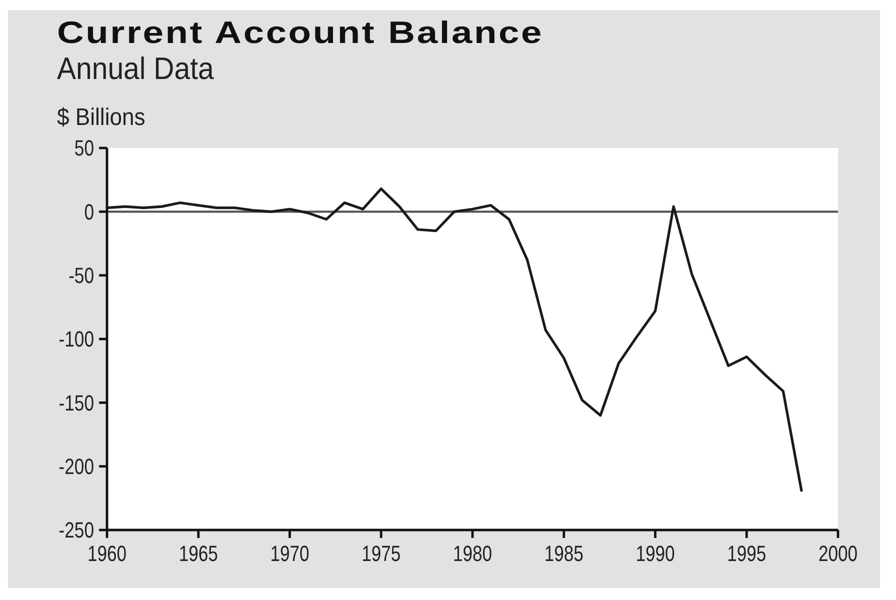  I want to click on y-tick-label: -100, so click(76, 340).